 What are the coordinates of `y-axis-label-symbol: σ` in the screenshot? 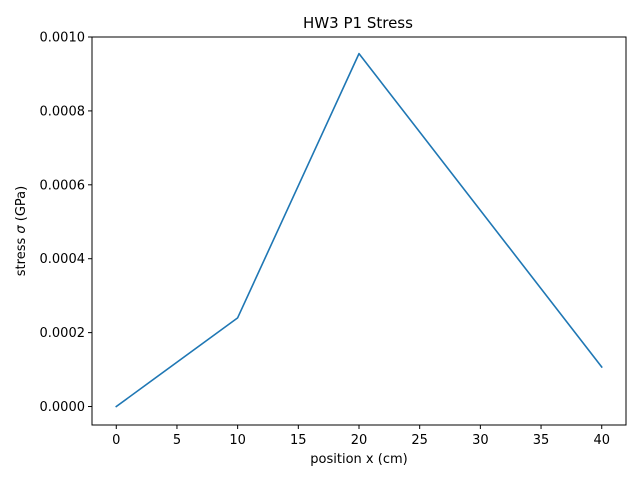 It's located at (21, 229).